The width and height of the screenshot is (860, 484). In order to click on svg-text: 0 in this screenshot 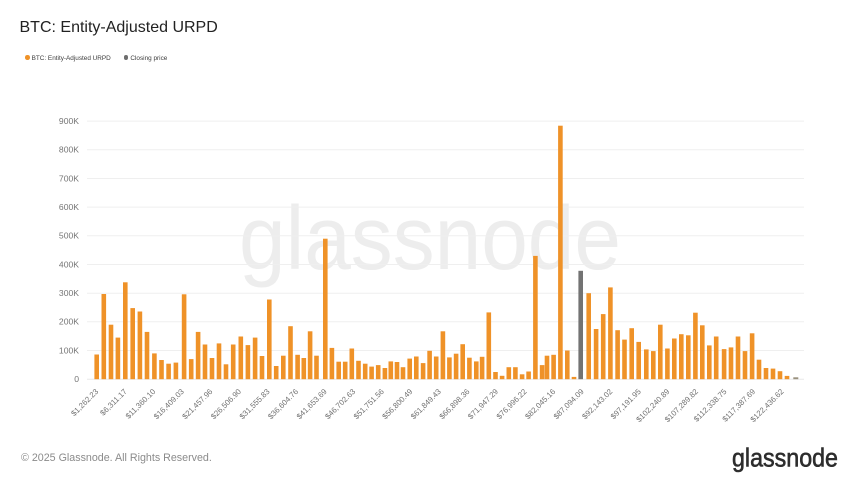, I will do `click(76, 379)`.